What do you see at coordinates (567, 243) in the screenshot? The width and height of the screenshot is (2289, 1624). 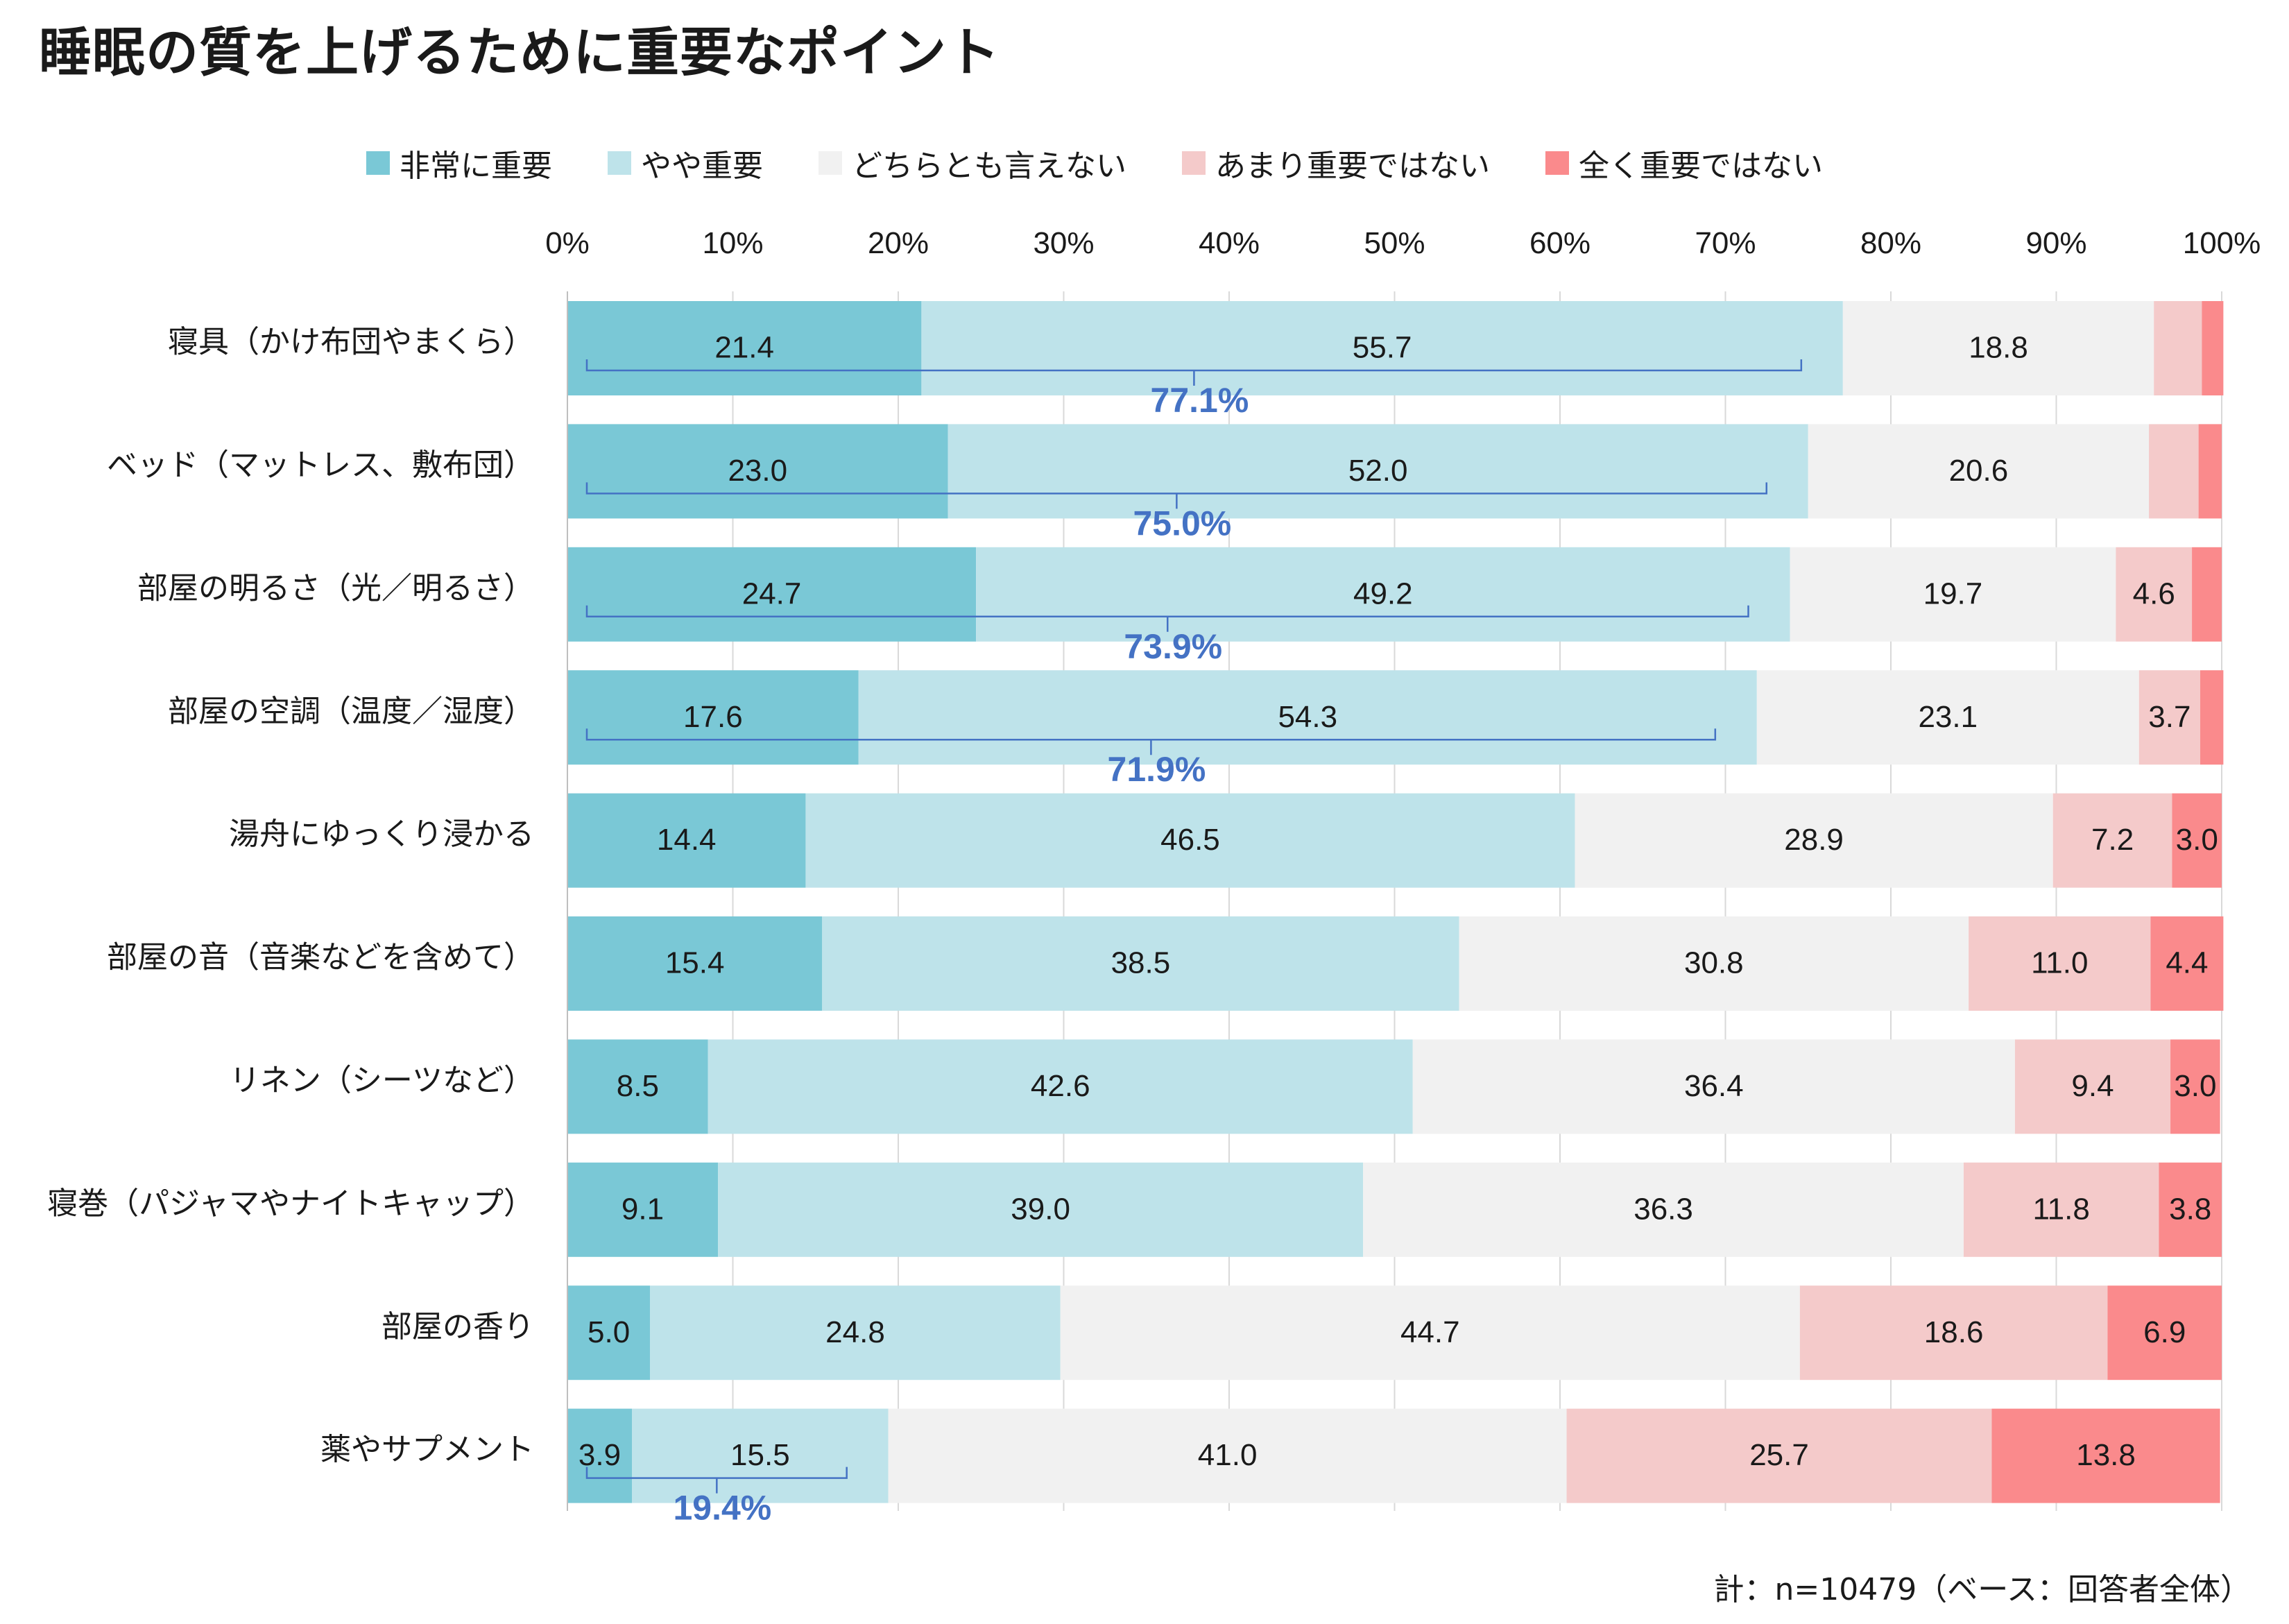 I see `x-tick-label: 0%` at bounding box center [567, 243].